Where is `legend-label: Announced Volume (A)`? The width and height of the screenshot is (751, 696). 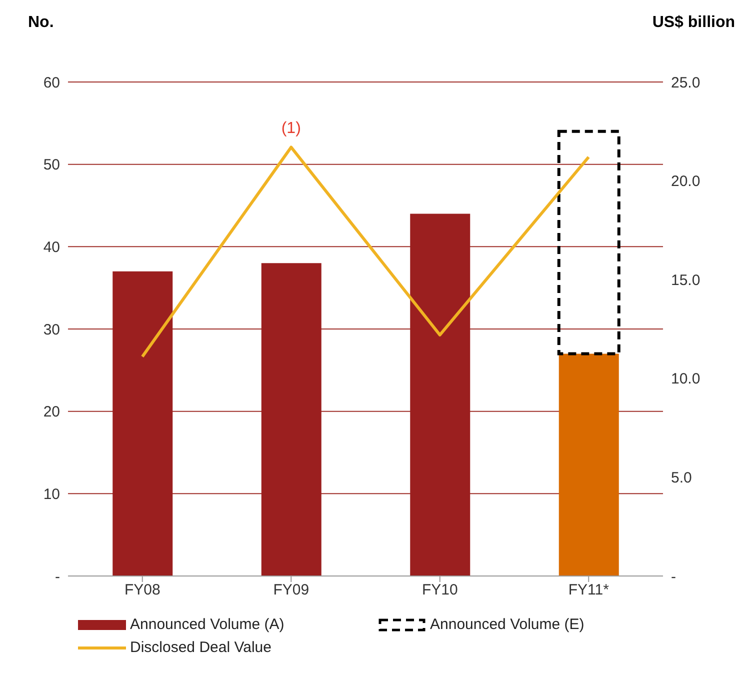 legend-label: Announced Volume (A) is located at coordinates (207, 624).